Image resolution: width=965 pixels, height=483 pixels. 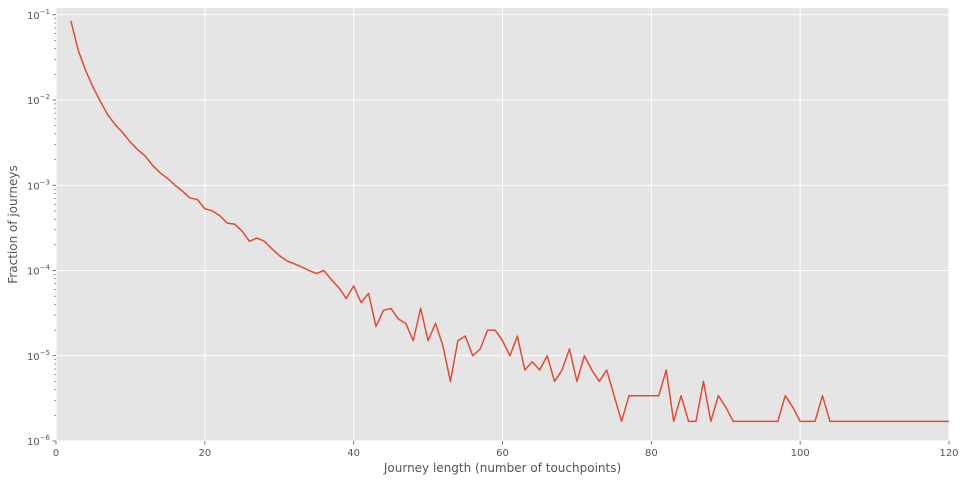 What do you see at coordinates (55, 217) in the screenshot?
I see `y-minor-ticks` at bounding box center [55, 217].